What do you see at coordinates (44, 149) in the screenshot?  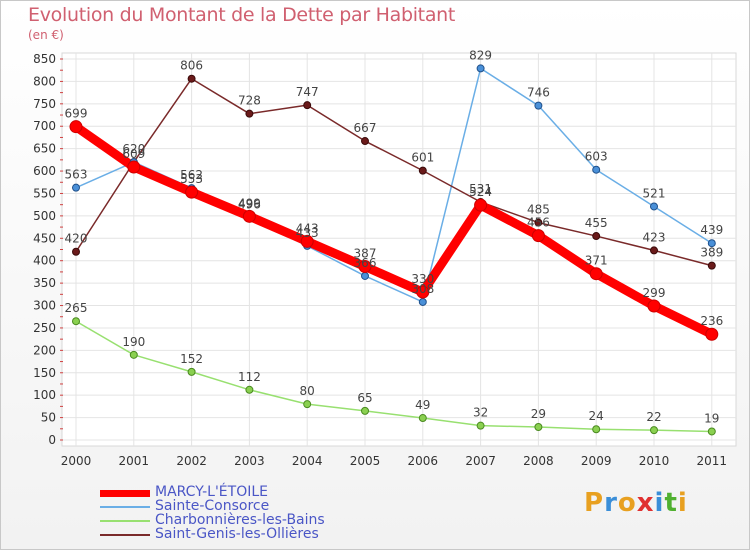 I see `y-tick-label: 650` at bounding box center [44, 149].